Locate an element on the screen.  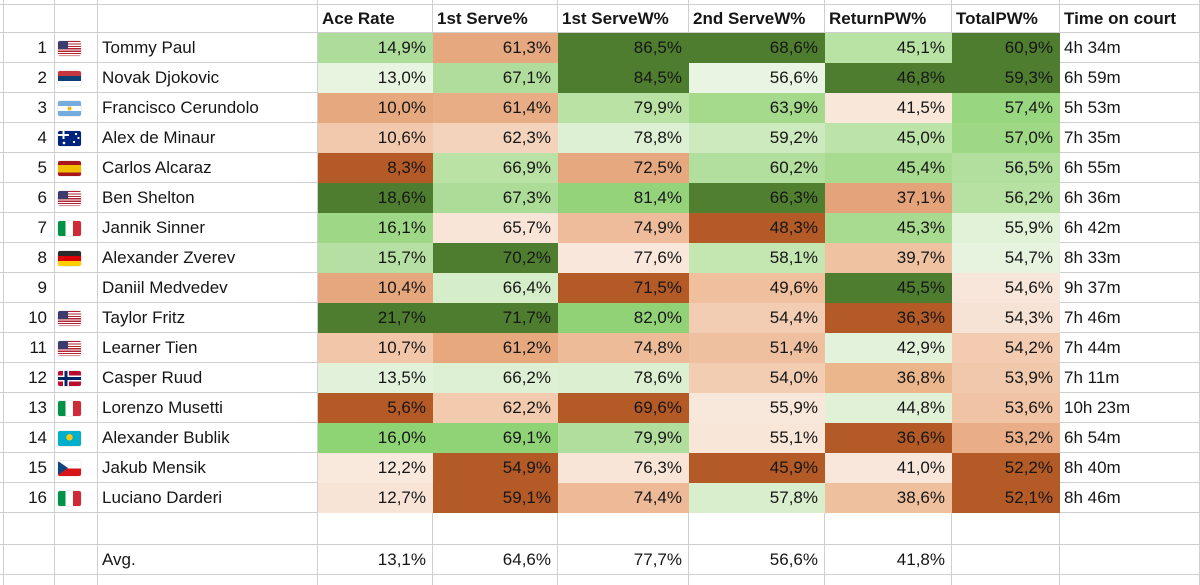
header-total-pw: TotalPW% is located at coordinates (1006, 19).